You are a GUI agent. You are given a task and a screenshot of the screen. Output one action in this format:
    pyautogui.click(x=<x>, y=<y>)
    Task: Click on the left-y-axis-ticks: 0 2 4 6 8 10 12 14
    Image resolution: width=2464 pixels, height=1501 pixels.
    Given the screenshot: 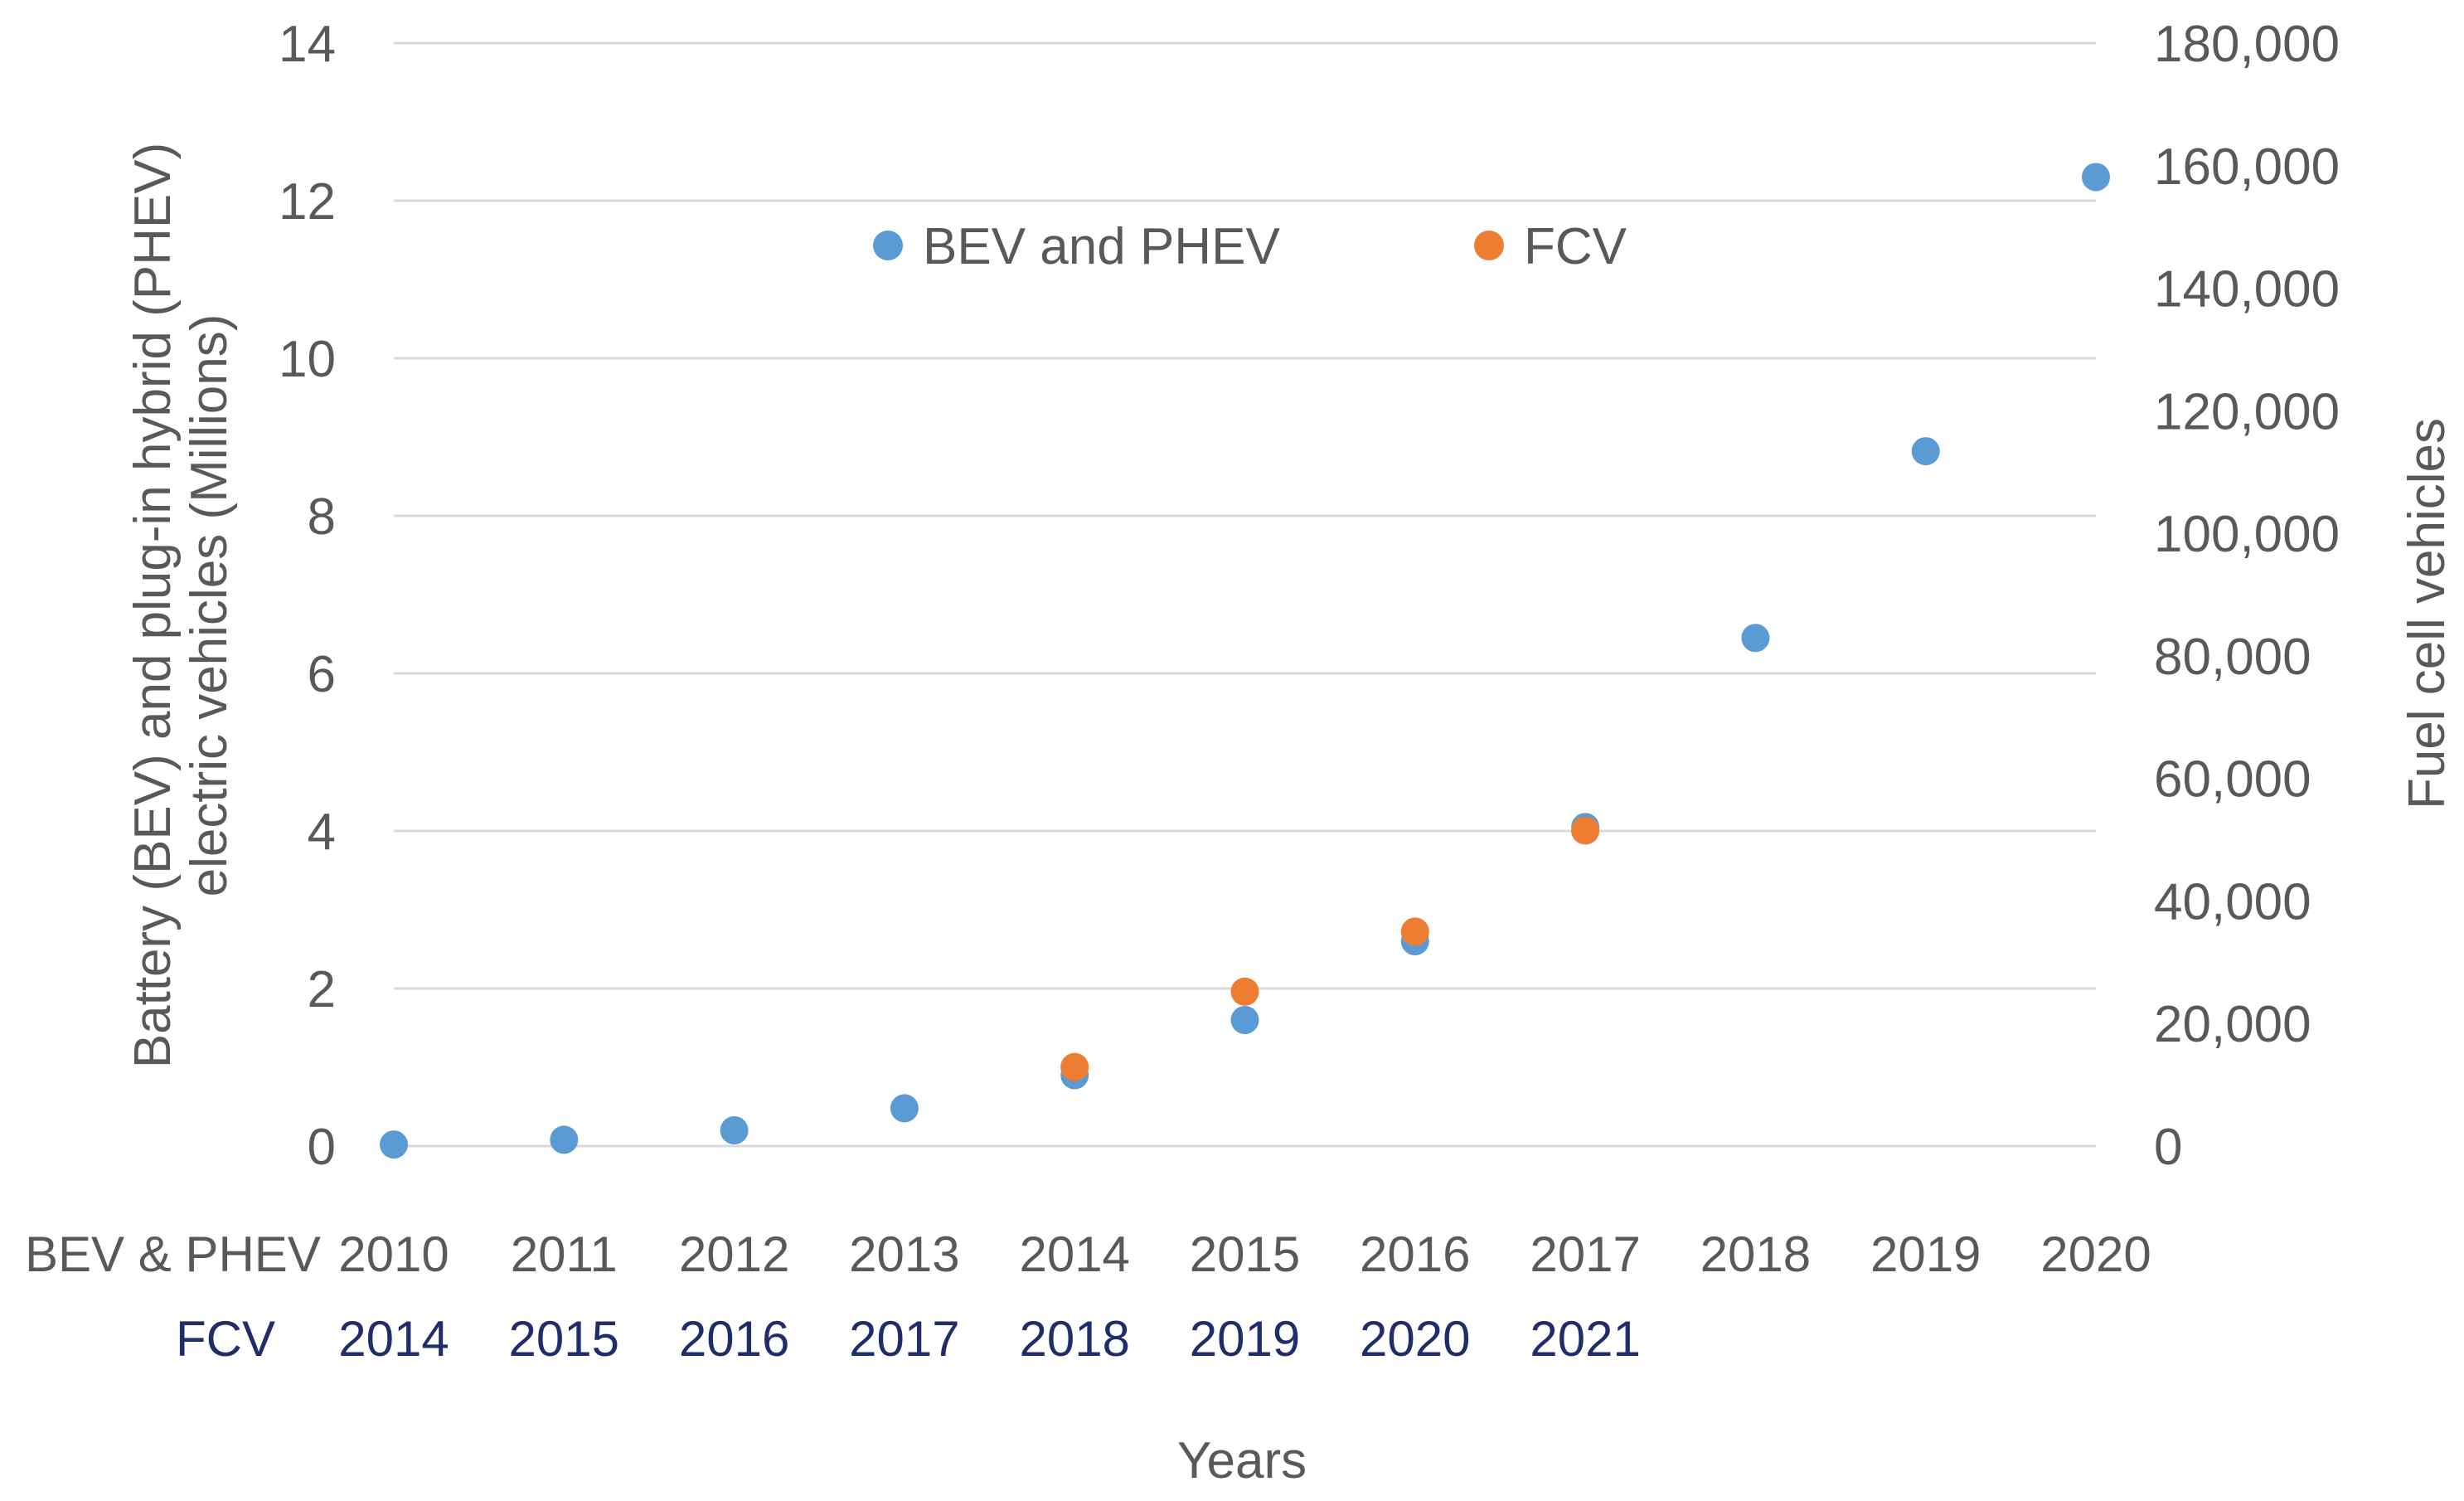 What is the action you would take?
    pyautogui.click(x=307, y=596)
    